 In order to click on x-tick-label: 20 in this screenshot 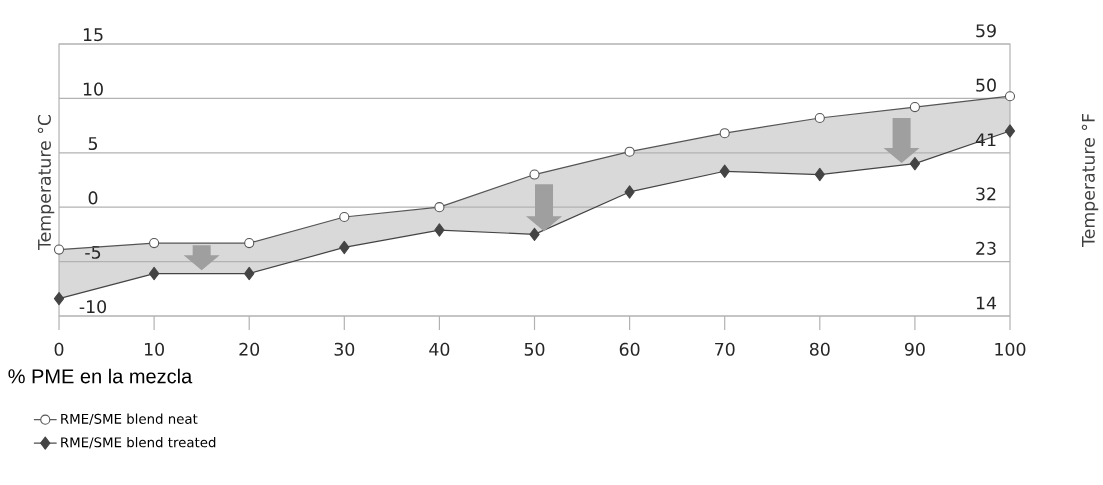, I will do `click(249, 349)`.